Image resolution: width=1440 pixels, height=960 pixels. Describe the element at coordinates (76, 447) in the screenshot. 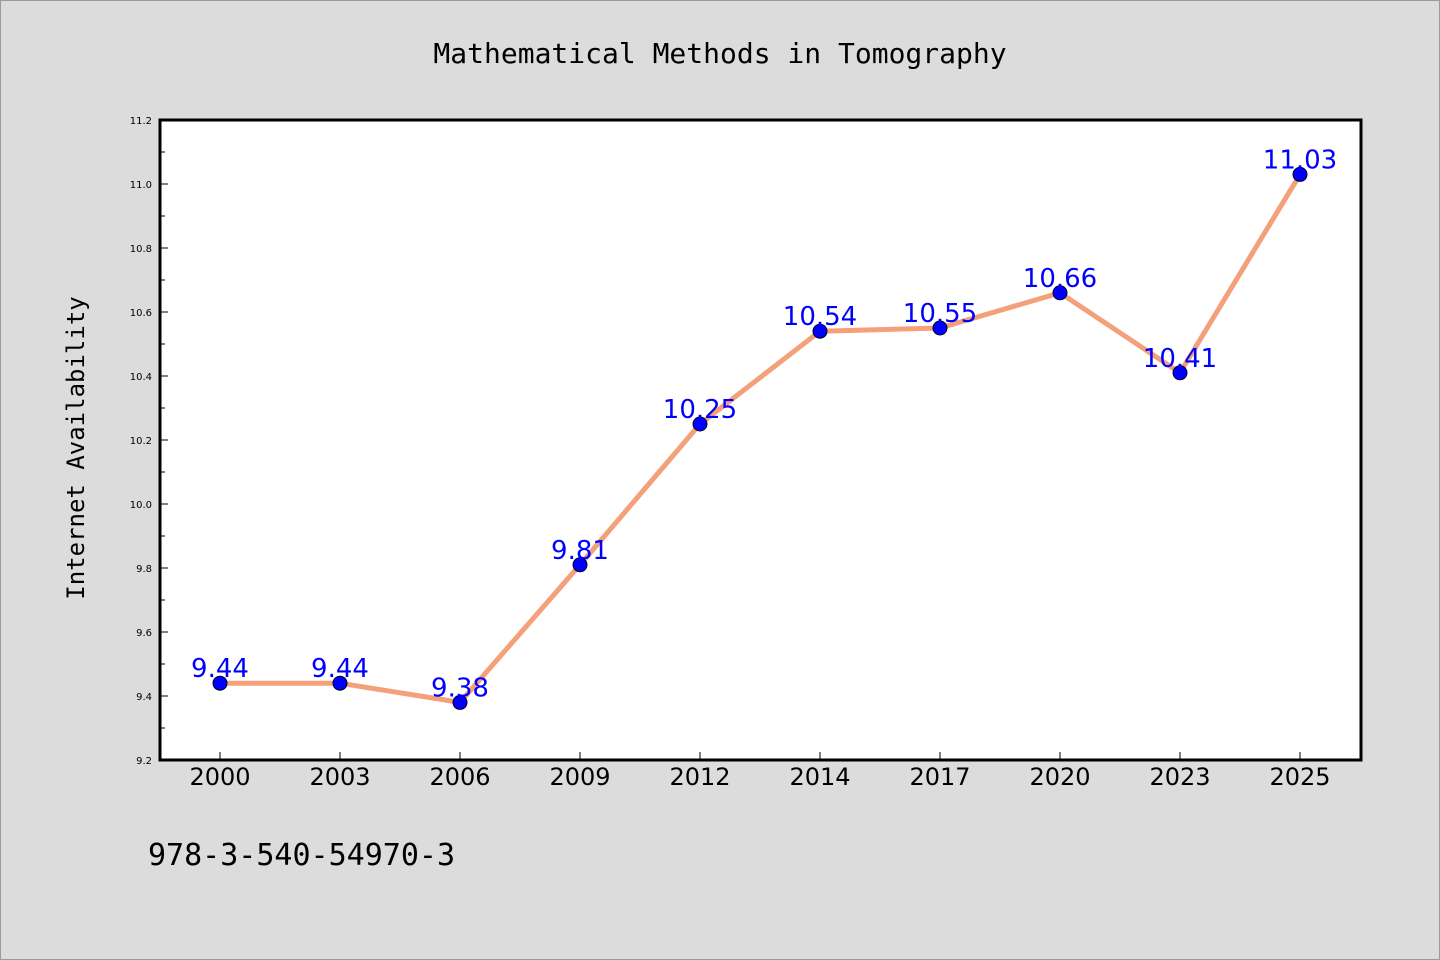

I see `y-axis-label: Internet Availability` at that location.